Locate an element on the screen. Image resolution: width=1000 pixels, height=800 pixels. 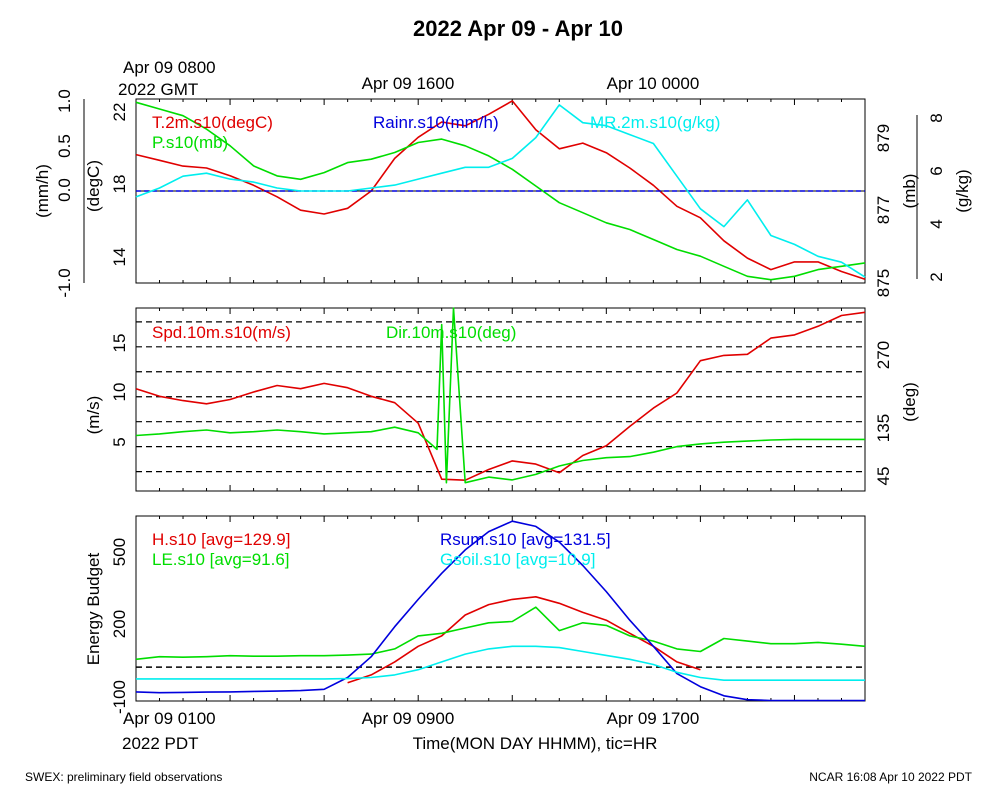
soil-heat-line is located at coordinates (500, 663).